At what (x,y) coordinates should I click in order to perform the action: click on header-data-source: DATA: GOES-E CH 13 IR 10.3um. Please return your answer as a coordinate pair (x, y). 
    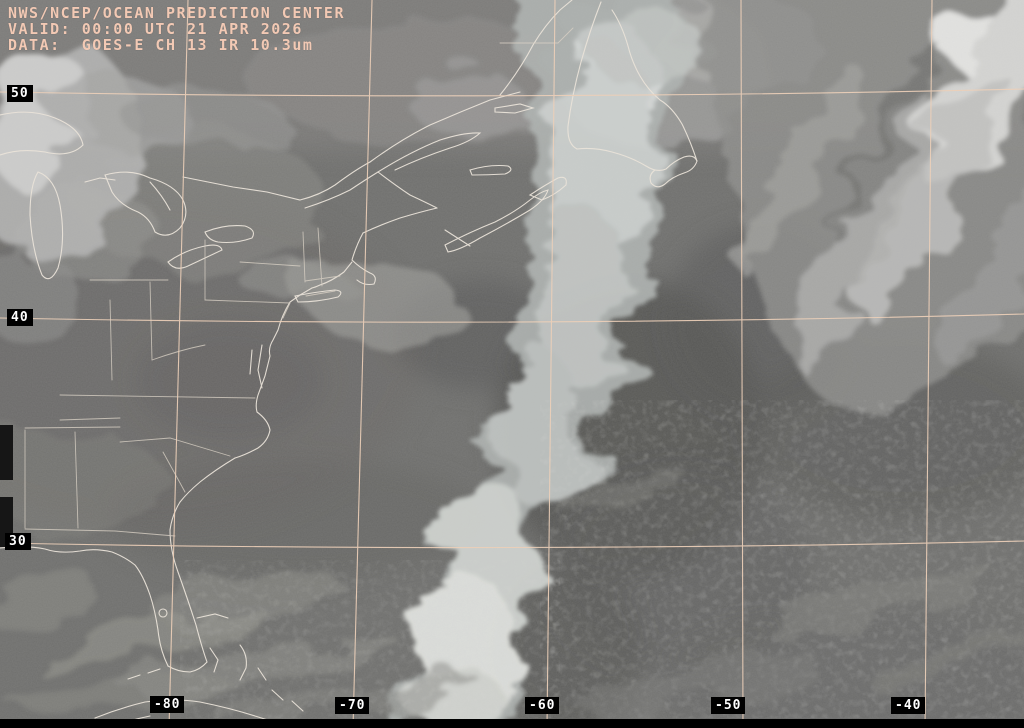
    Looking at the image, I should click on (161, 45).